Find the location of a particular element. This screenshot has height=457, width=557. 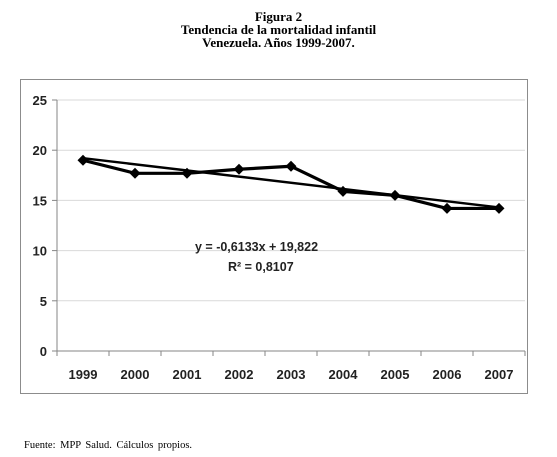

trendline-r-squared: R² = 0,8107 is located at coordinates (261, 267).